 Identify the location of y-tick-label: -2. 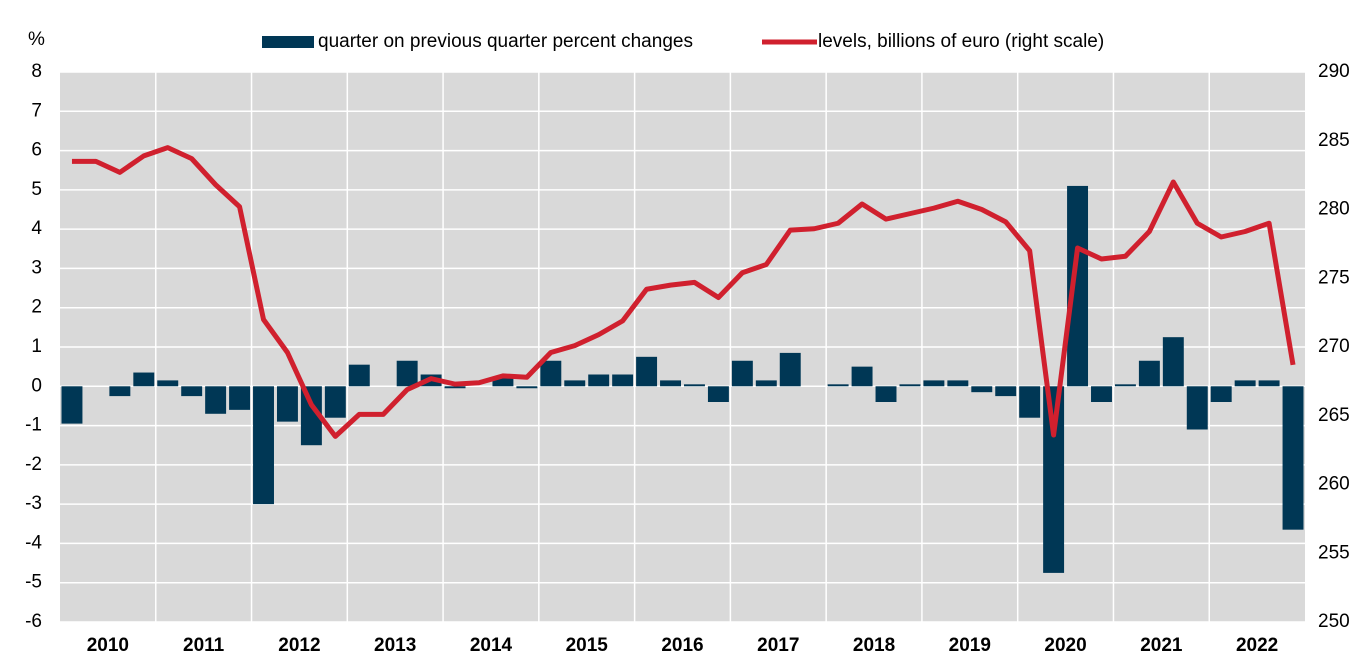
(33, 464).